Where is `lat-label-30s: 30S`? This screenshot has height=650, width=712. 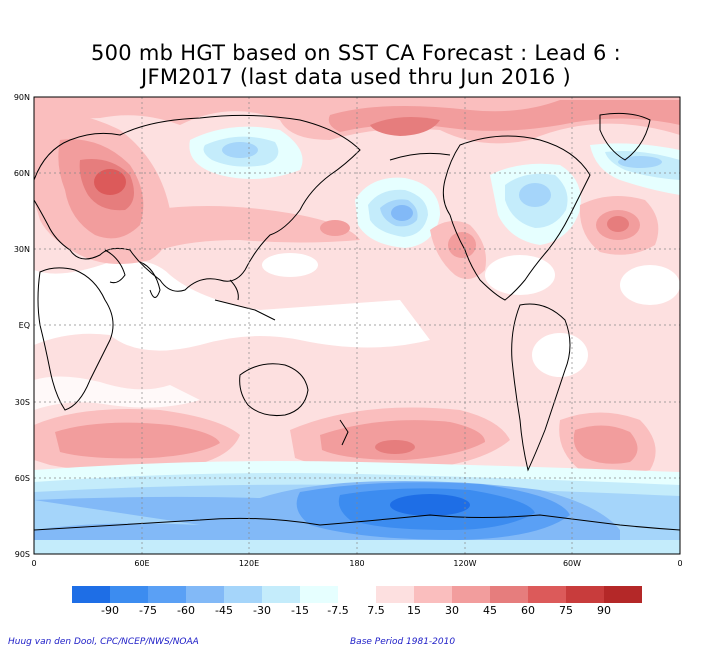
lat-label-30s: 30S is located at coordinates (22, 402).